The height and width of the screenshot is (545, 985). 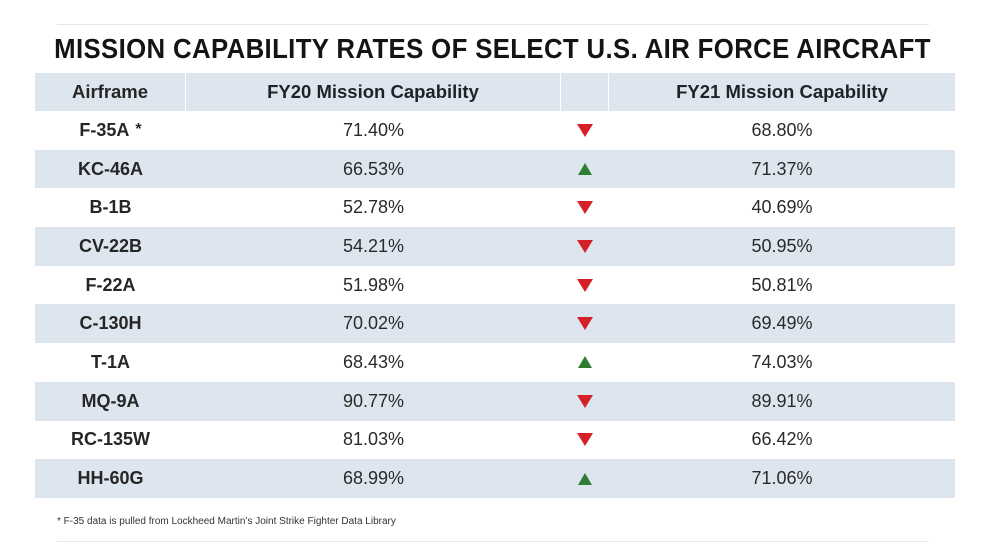 I want to click on table-row: RC-135W 81.03% 66.42%, so click(x=495, y=440).